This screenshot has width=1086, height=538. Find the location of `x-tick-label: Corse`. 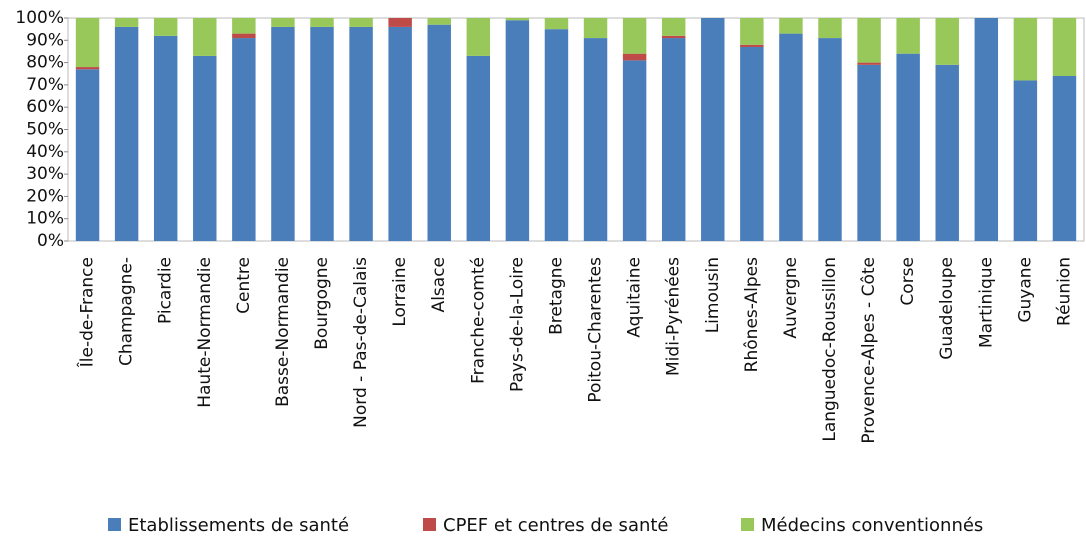

x-tick-label: Corse is located at coordinates (908, 281).